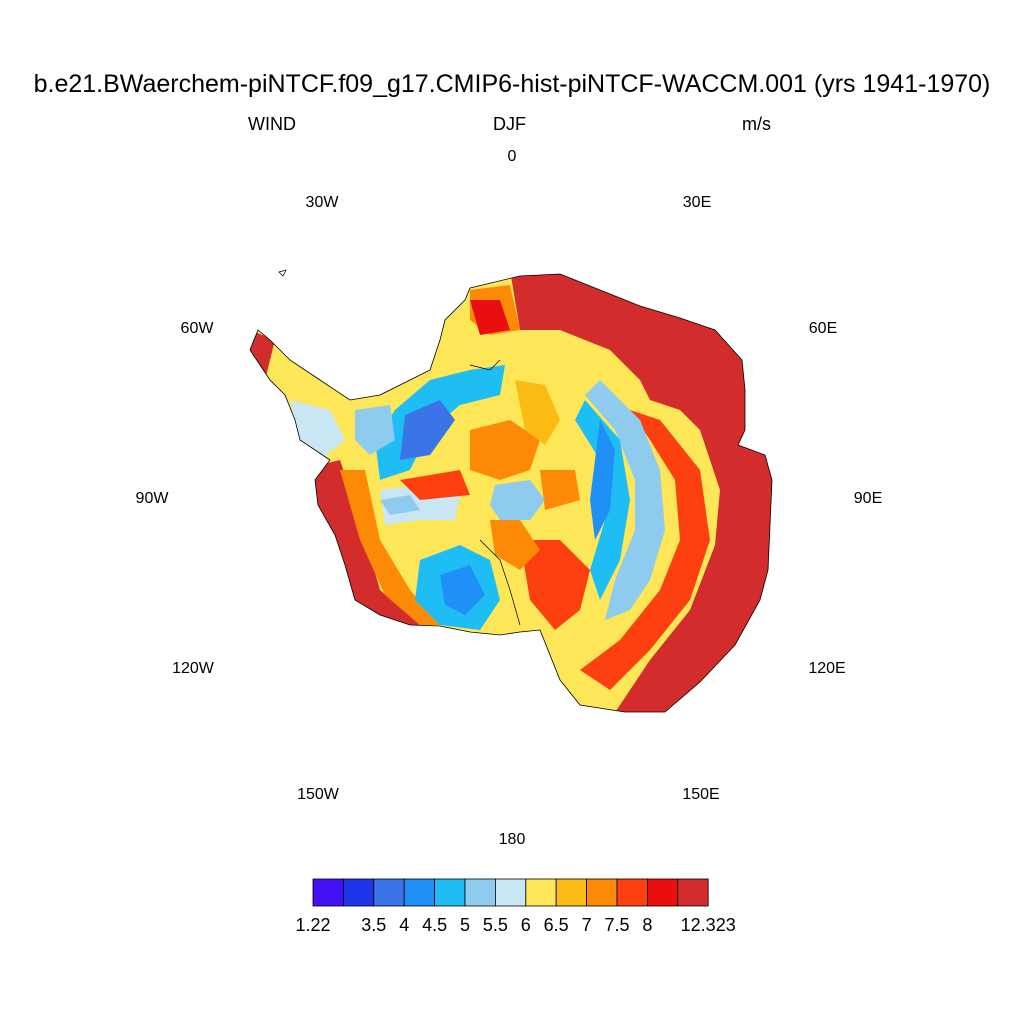 This screenshot has width=1024, height=1024. What do you see at coordinates (509, 124) in the screenshot?
I see `season-label: DJF` at bounding box center [509, 124].